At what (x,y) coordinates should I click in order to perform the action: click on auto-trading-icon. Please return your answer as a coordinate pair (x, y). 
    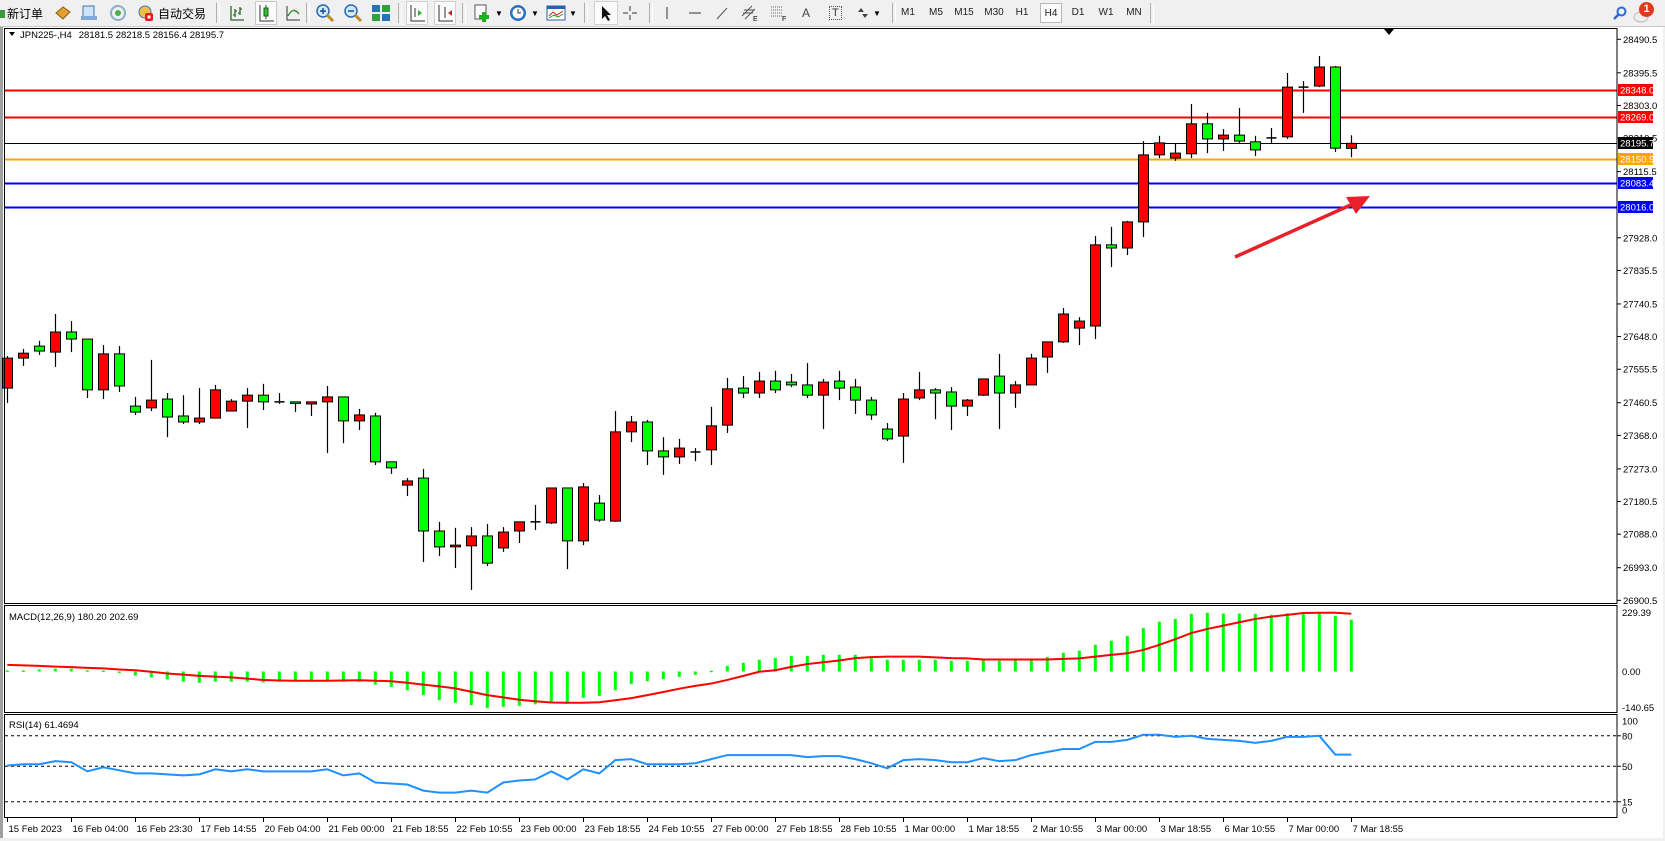
    Looking at the image, I should click on (145, 13).